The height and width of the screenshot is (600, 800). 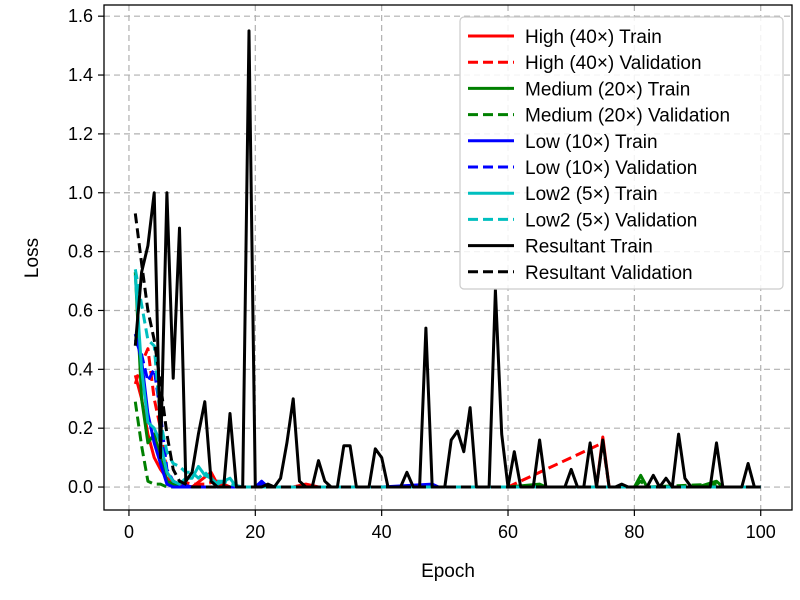 What do you see at coordinates (607, 89) in the screenshot?
I see `legend-label: Medium (20×) Train` at bounding box center [607, 89].